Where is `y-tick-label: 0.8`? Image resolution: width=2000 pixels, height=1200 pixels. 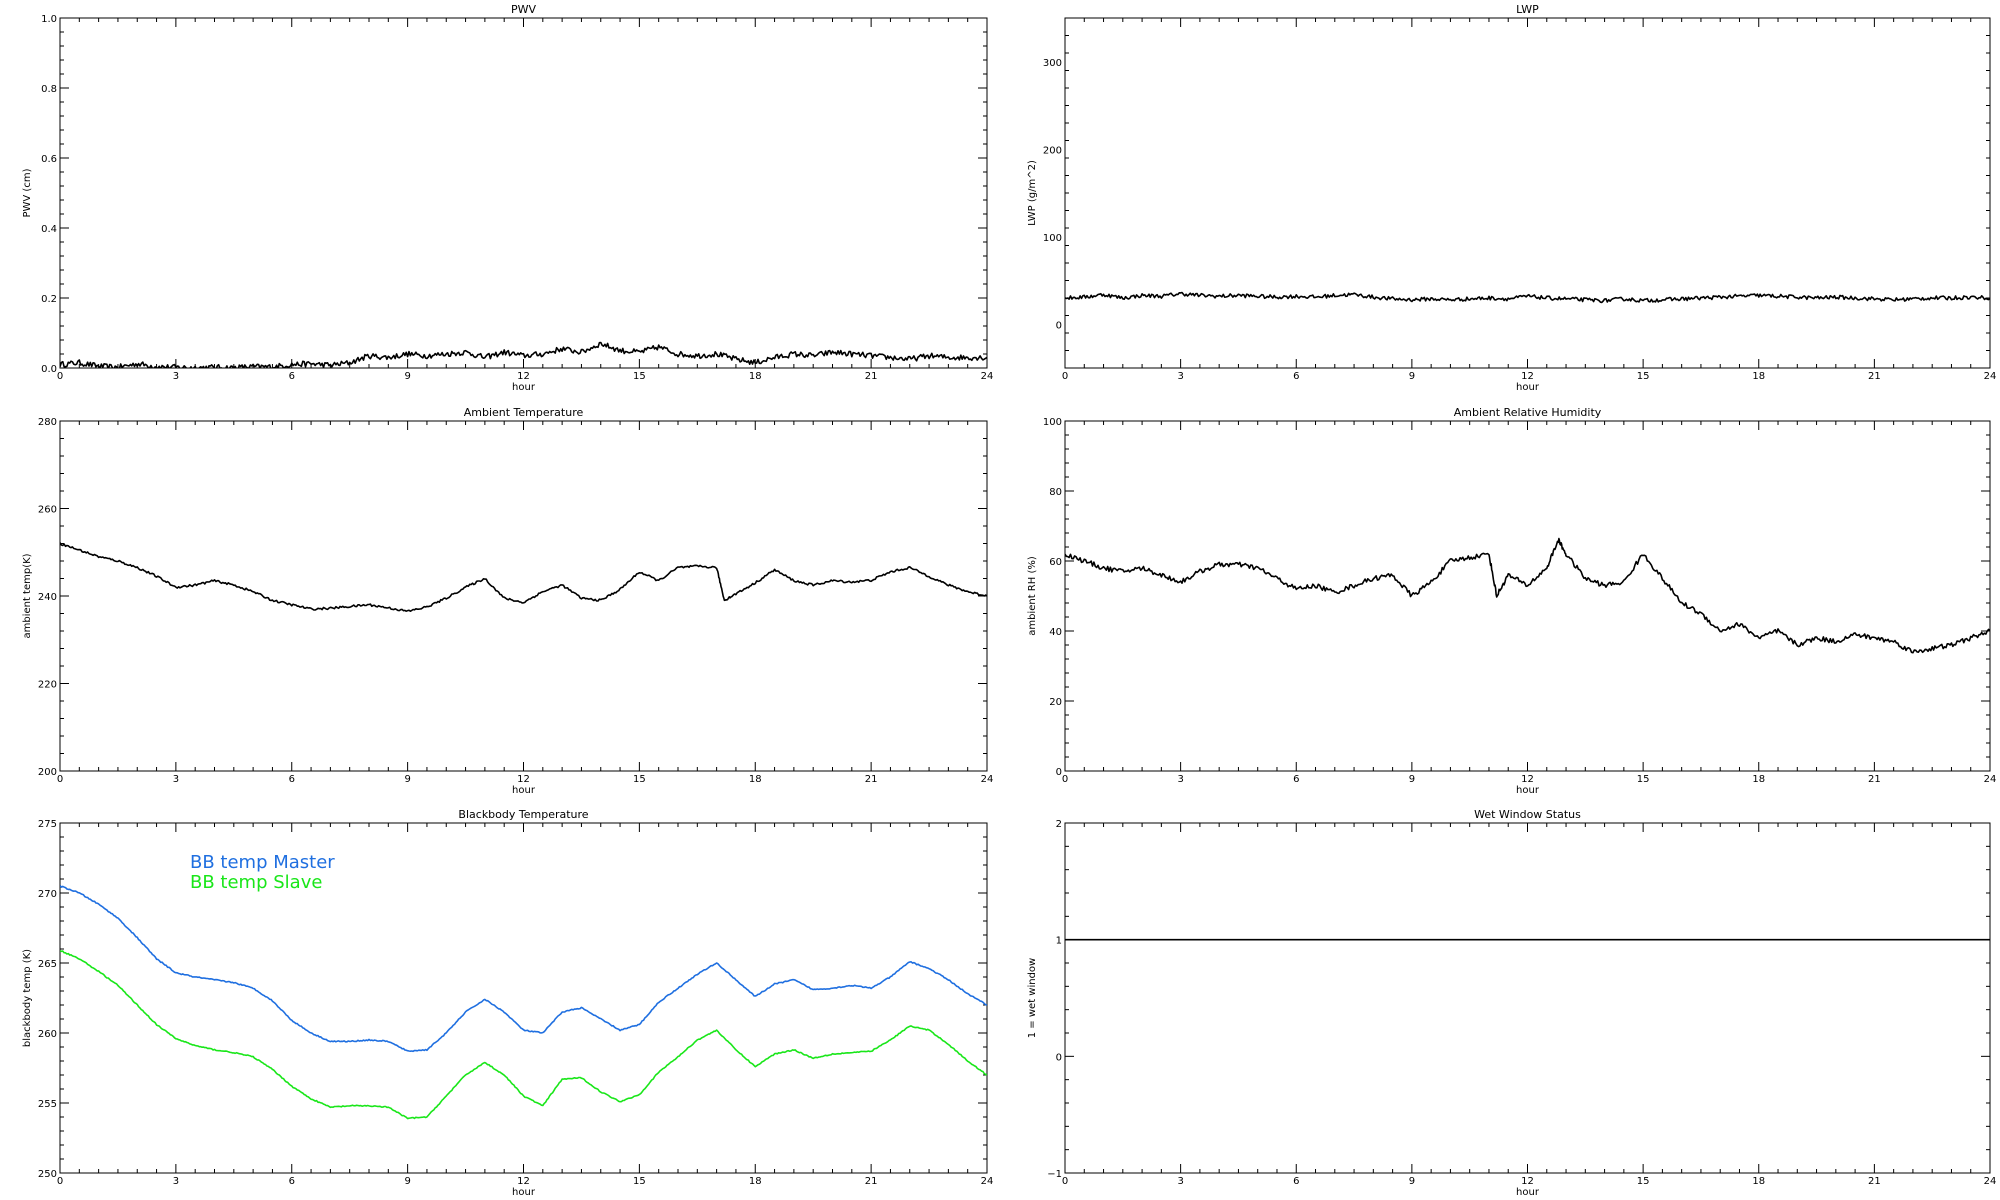
y-tick-label: 0.8 is located at coordinates (49, 89).